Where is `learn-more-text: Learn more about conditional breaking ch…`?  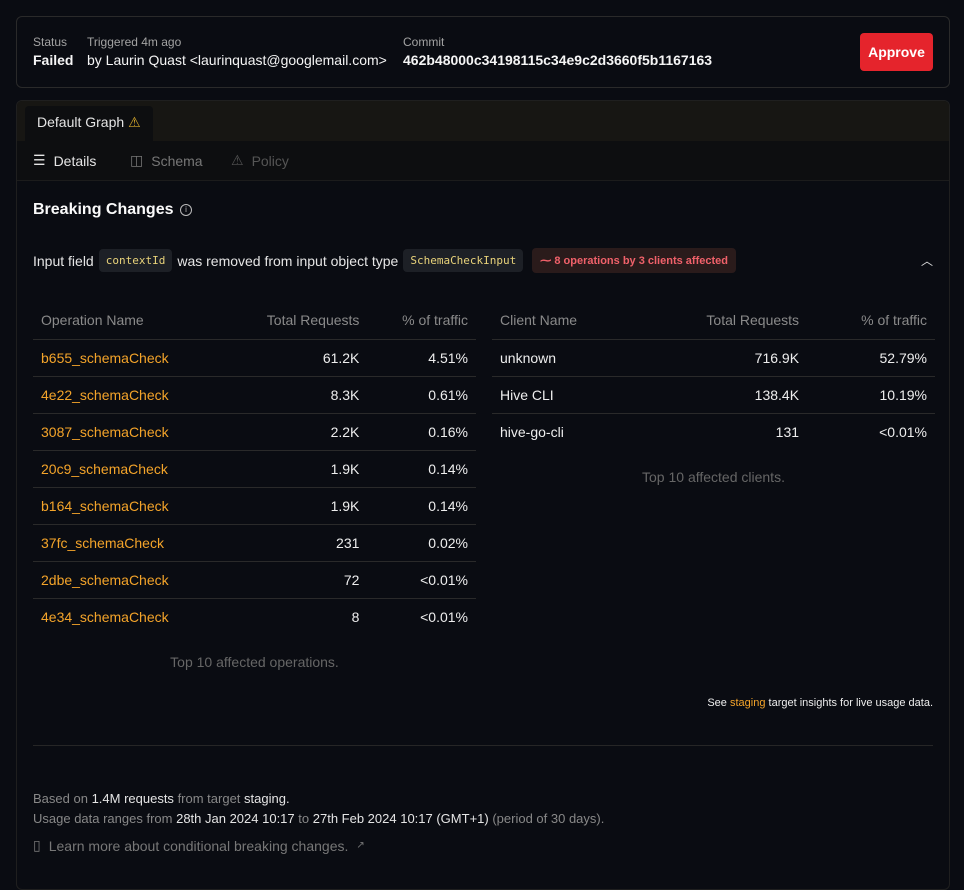
learn-more-text: Learn more about conditional breaking ch… is located at coordinates (198, 845).